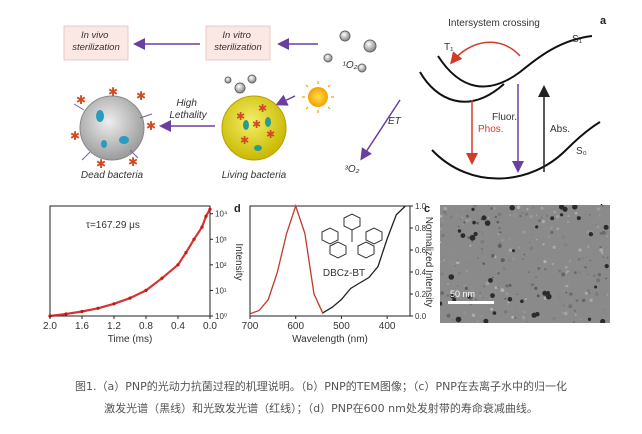  What do you see at coordinates (428, 262) in the screenshot?
I see `panel-c-ylabel: Normalized Intensity` at bounding box center [428, 262].